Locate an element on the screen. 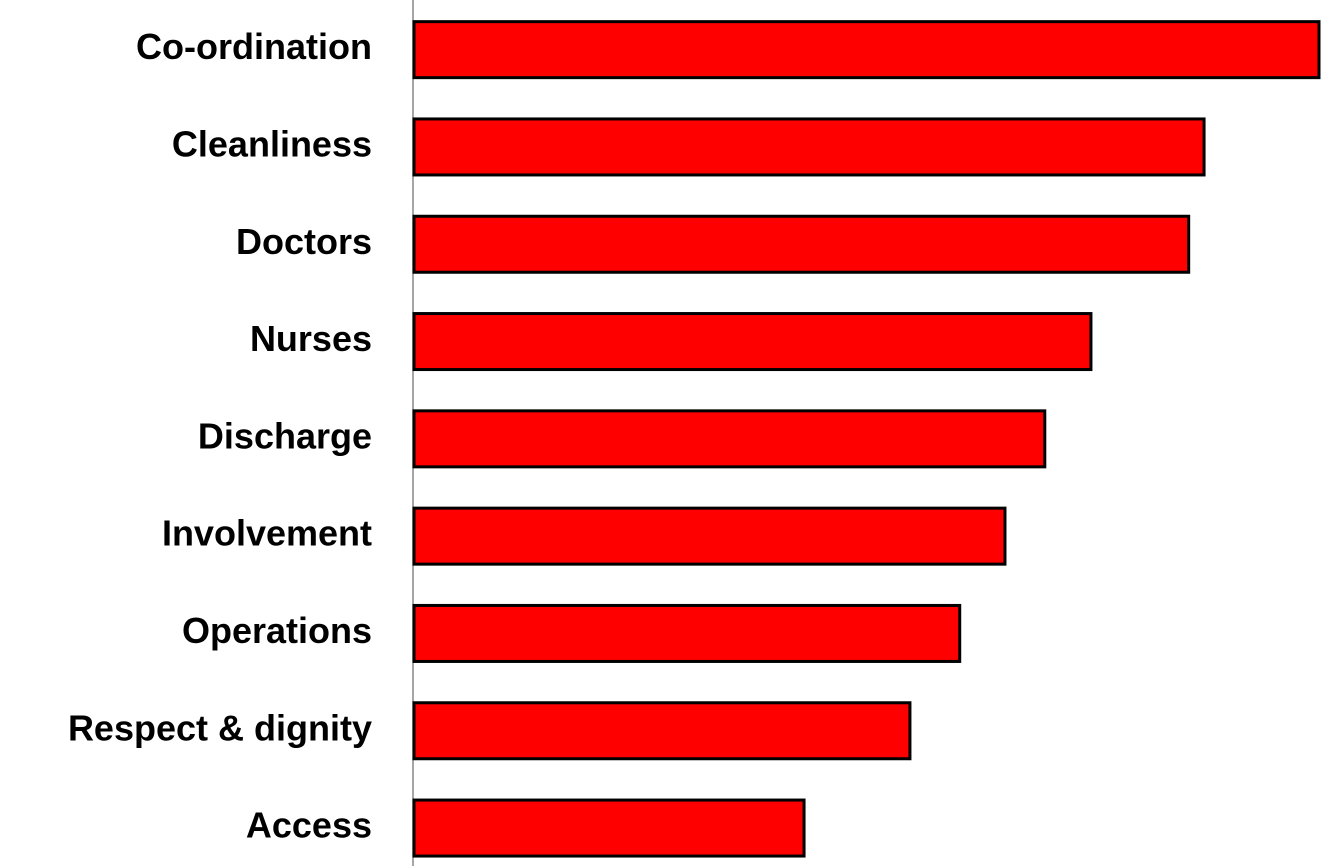  category-label: Discharge is located at coordinates (285, 435).